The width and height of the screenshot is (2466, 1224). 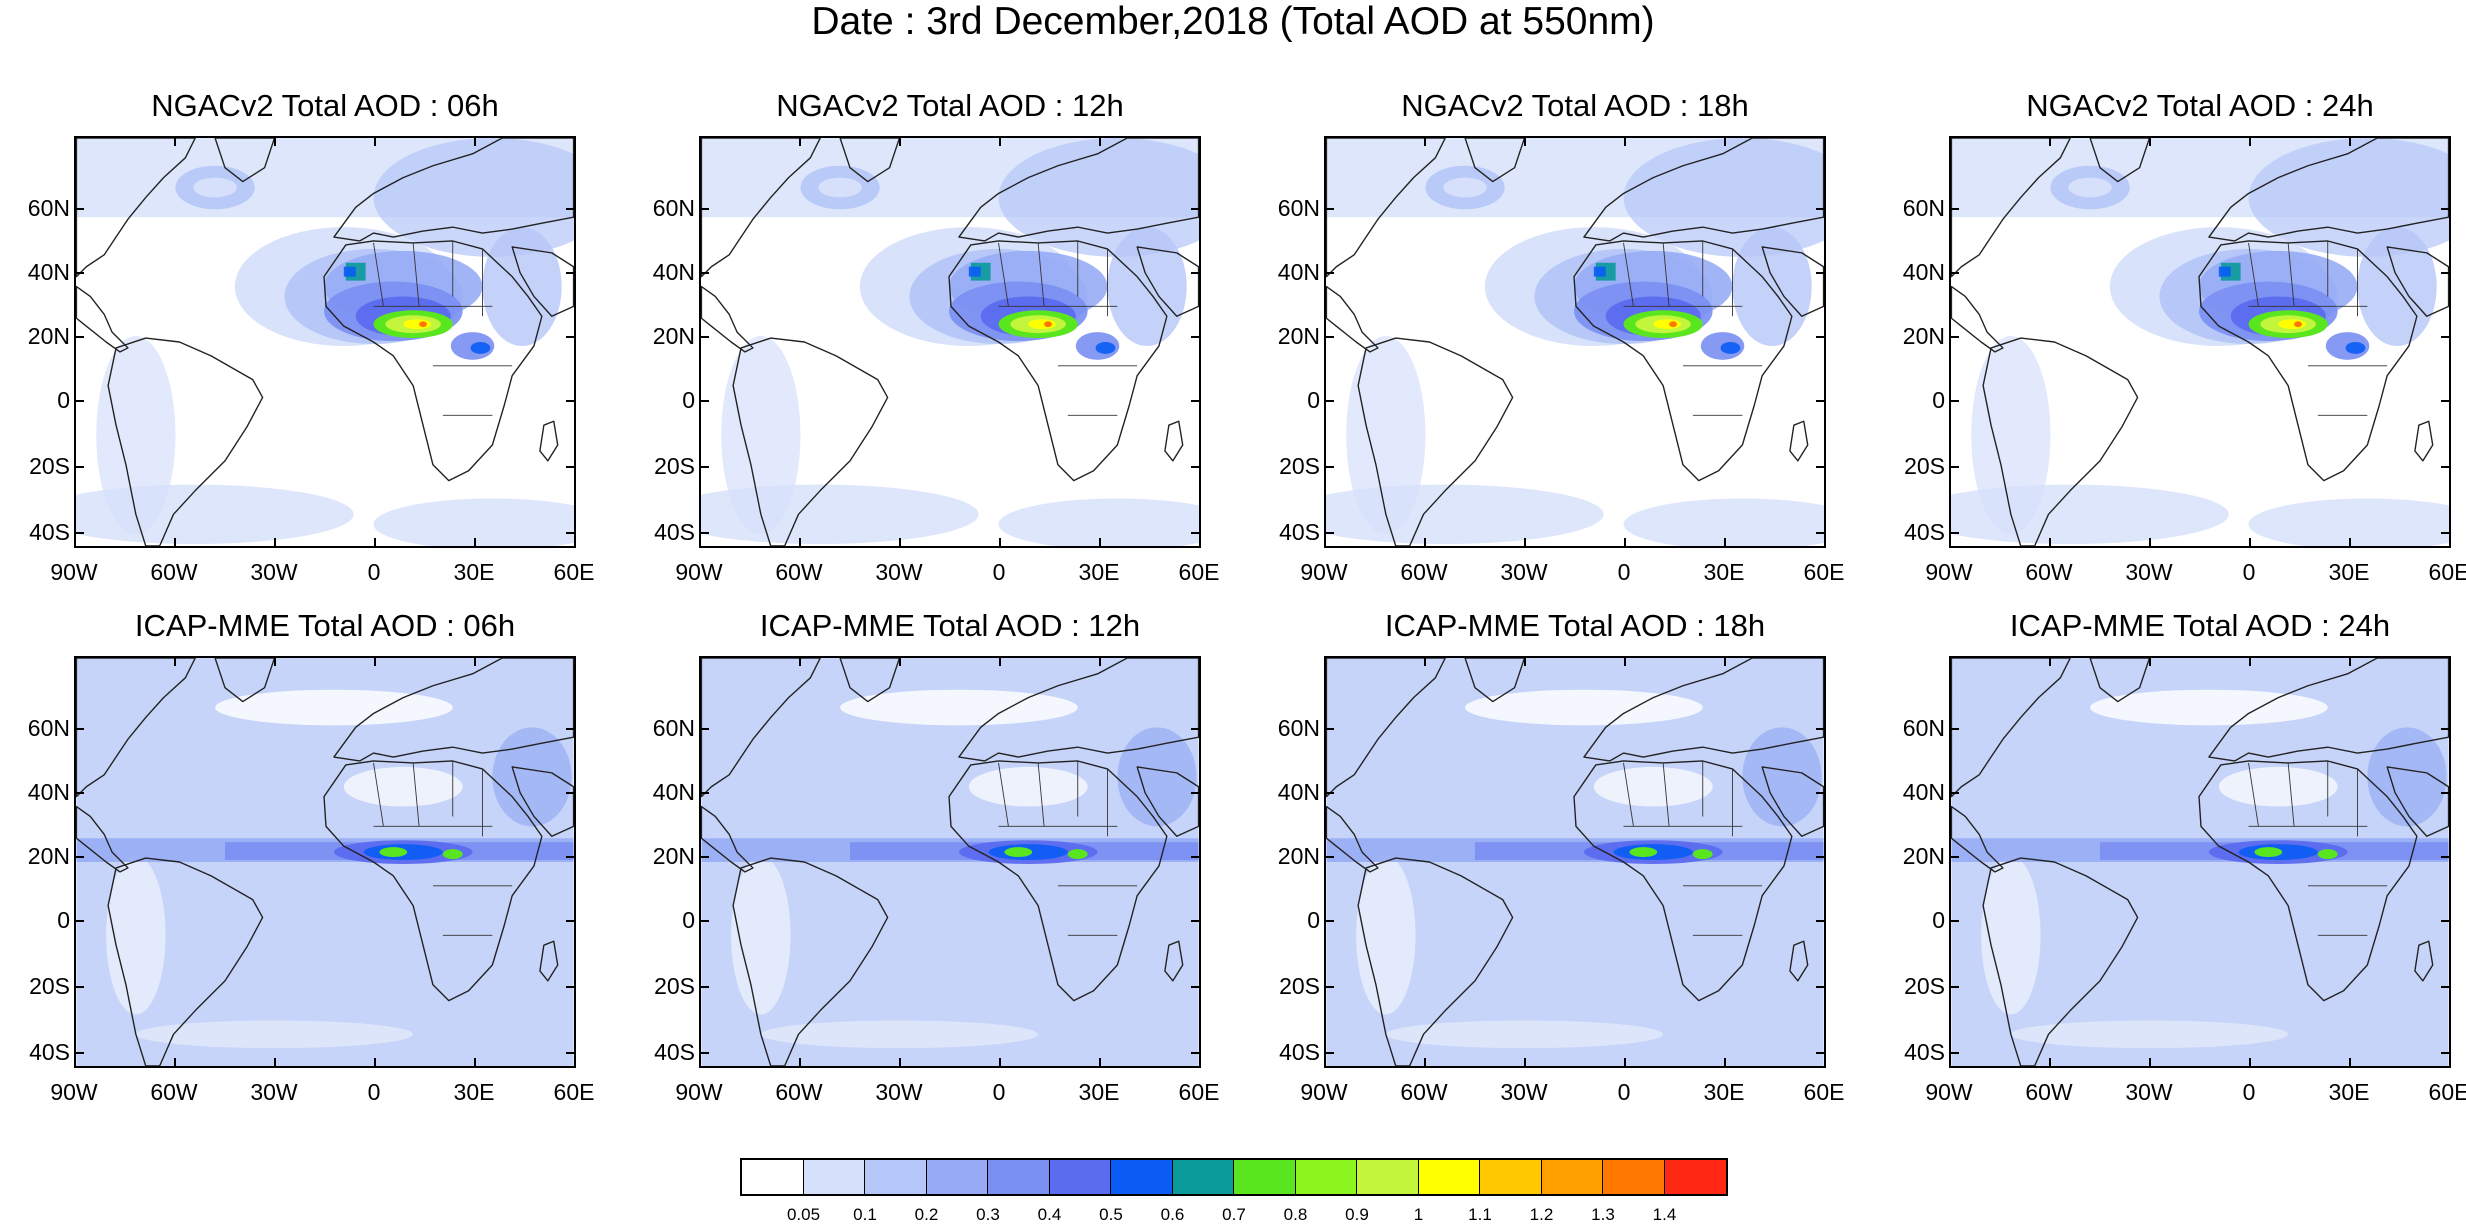 What do you see at coordinates (2447, 1092) in the screenshot?
I see `lon-label: 60E` at bounding box center [2447, 1092].